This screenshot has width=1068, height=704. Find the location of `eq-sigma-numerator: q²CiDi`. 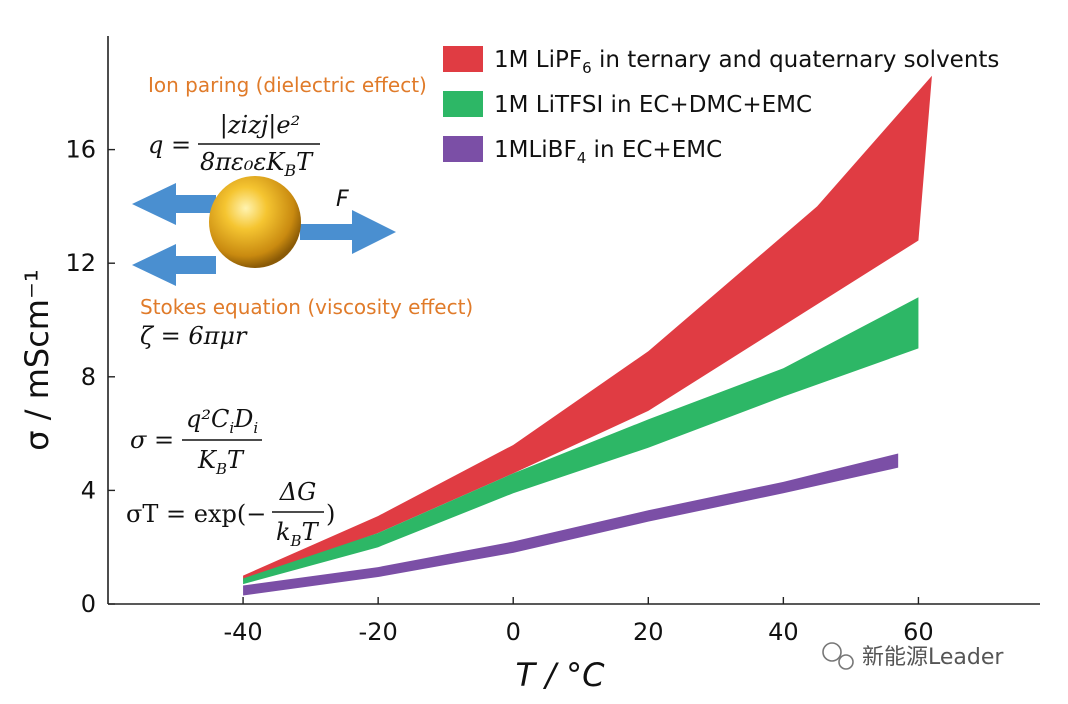

eq-sigma-numerator: q²CiDi is located at coordinates (222, 421).